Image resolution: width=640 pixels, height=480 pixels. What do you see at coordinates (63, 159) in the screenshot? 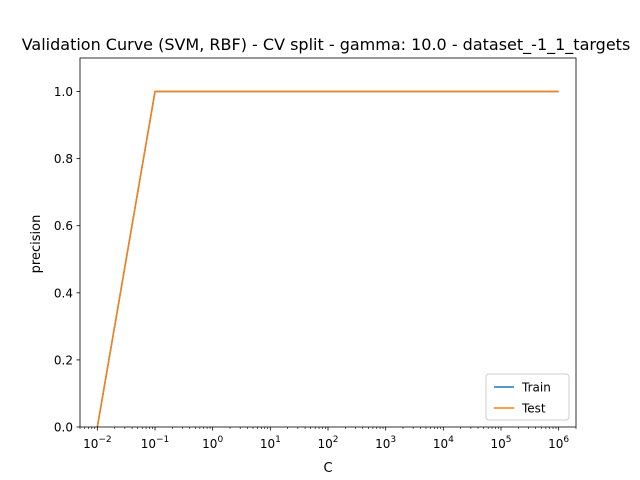
I see `y-tick-label: 0.8` at bounding box center [63, 159].